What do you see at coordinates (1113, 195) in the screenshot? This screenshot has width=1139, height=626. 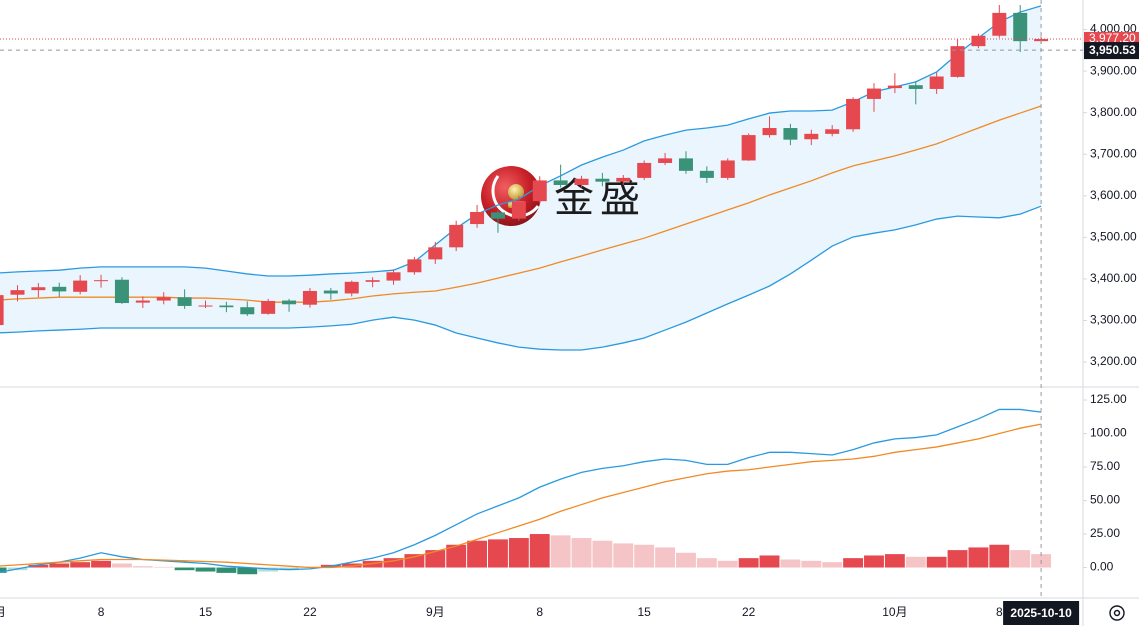 I see `y-tick-label: 3,600.00` at bounding box center [1113, 195].